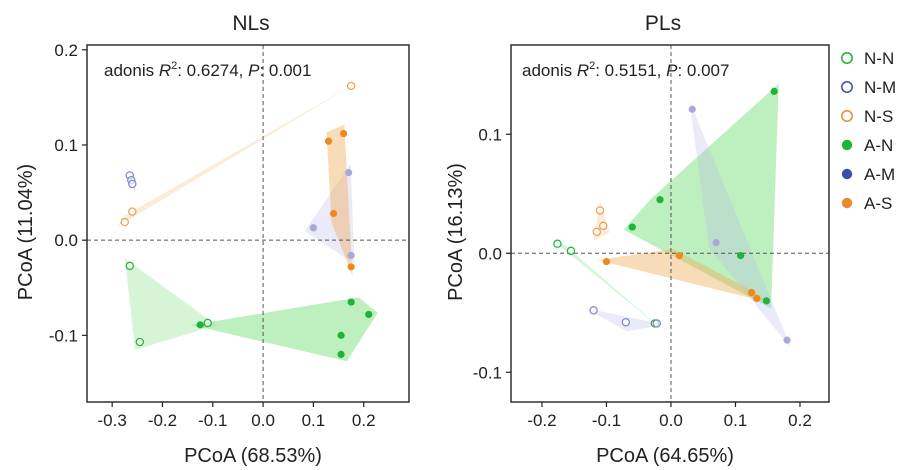  Describe the element at coordinates (212, 70) in the screenshot. I see `adonis-r2-value: : 0.6274,` at that location.